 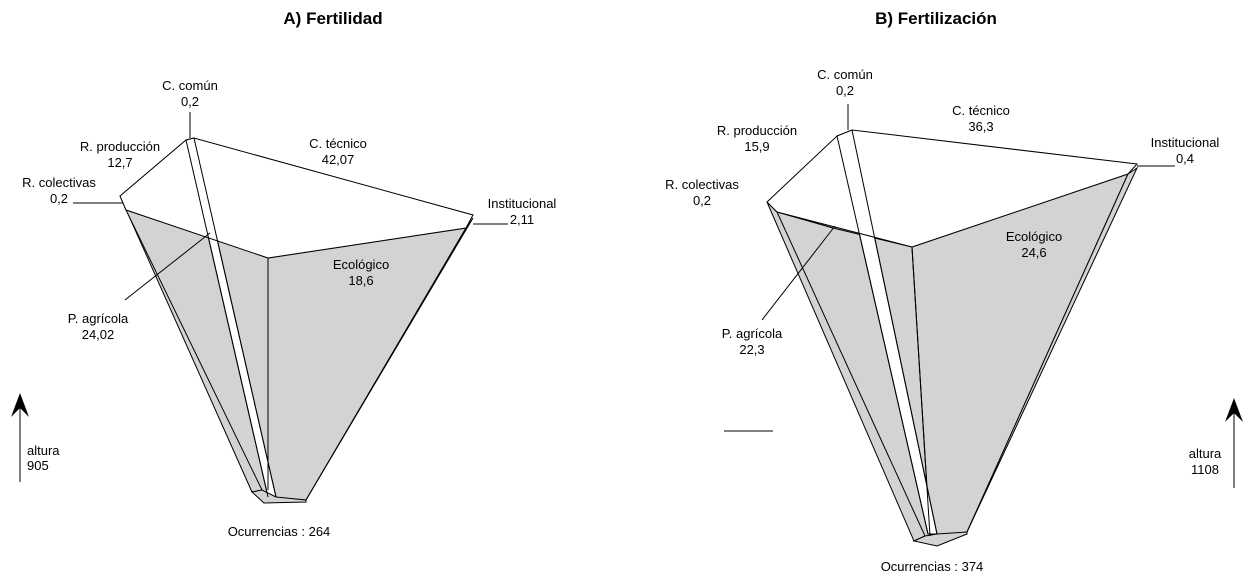 I want to click on height-value: 1108, so click(x=1205, y=469).